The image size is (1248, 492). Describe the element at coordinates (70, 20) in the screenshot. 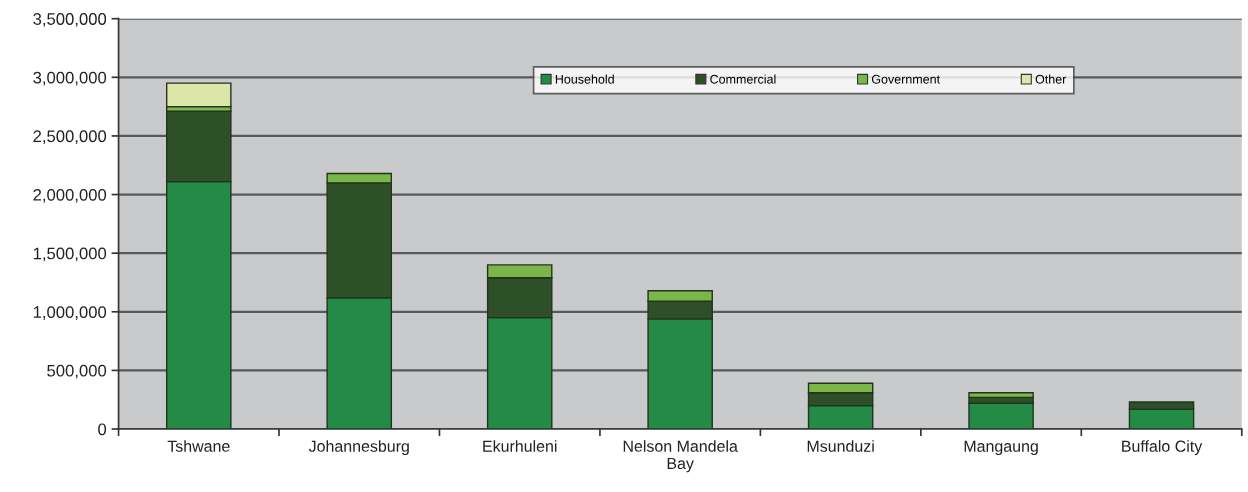

I see `y-tick-label: 3,500,000` at that location.